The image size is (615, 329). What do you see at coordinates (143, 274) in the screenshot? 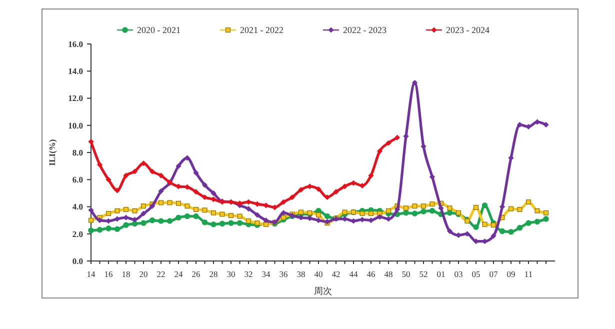
I see `x-tick-label: 20` at bounding box center [143, 274].